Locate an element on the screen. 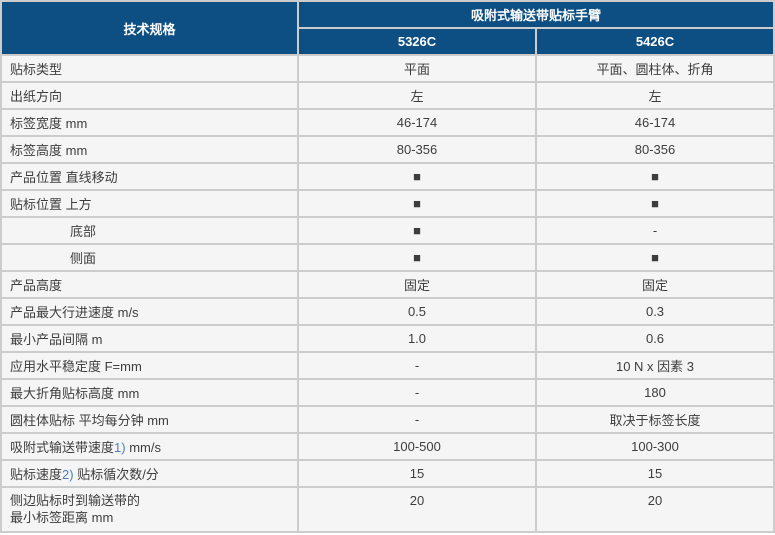  footnote-marker-1: 1) is located at coordinates (120, 447).